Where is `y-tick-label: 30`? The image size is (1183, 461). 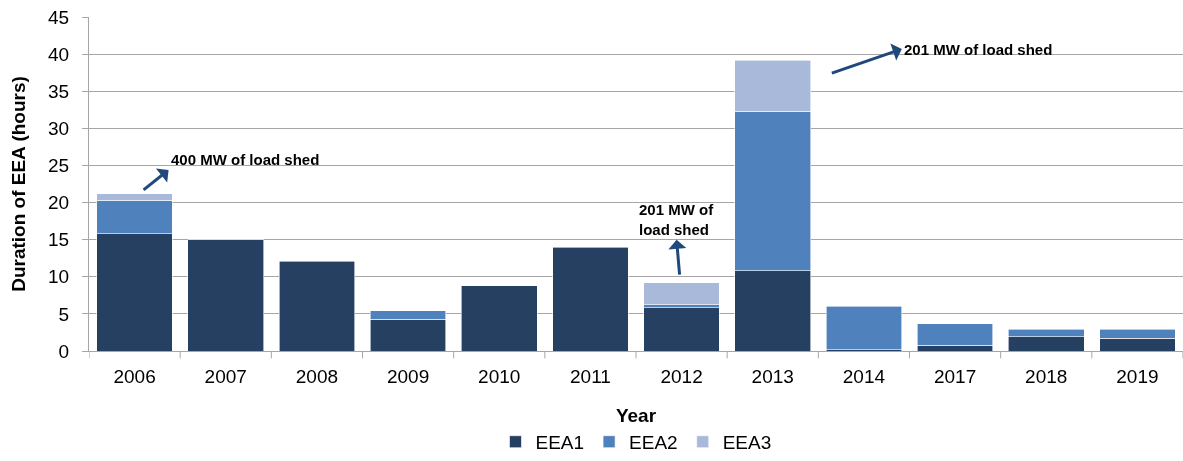 y-tick-label: 30 is located at coordinates (59, 128).